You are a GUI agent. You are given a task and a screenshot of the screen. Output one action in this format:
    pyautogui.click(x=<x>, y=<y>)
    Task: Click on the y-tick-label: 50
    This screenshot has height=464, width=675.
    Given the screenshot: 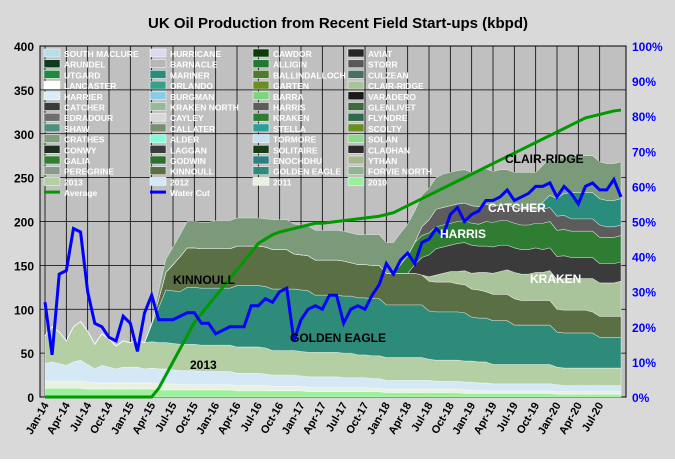 What is the action you would take?
    pyautogui.click(x=28, y=354)
    